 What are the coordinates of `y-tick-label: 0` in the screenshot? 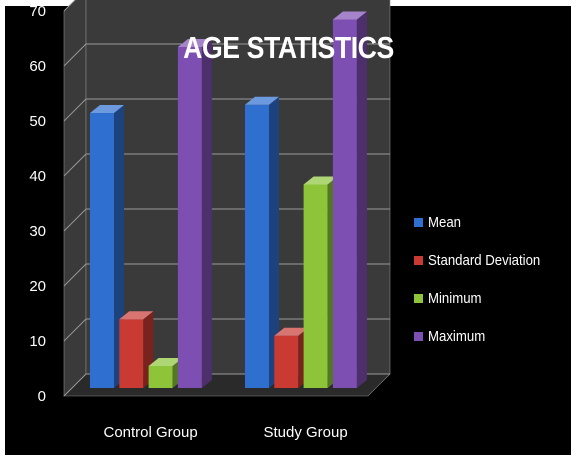 It's located at (42, 396).